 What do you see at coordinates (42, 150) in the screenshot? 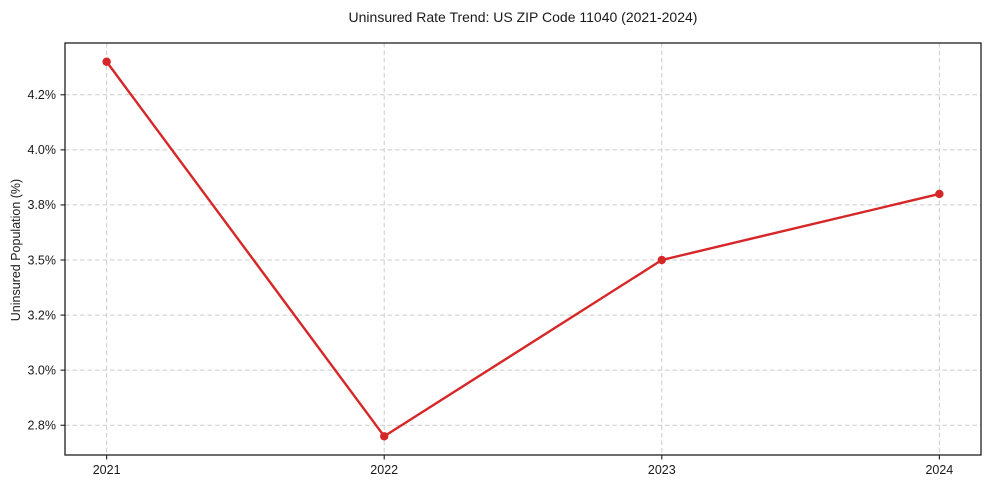
I see `y-tick-label: 4.0%` at bounding box center [42, 150].